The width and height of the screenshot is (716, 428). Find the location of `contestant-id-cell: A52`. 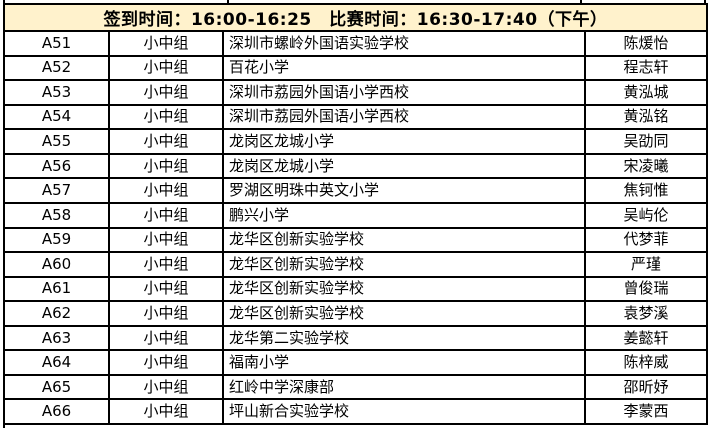

contestant-id-cell: A52 is located at coordinates (57, 68).